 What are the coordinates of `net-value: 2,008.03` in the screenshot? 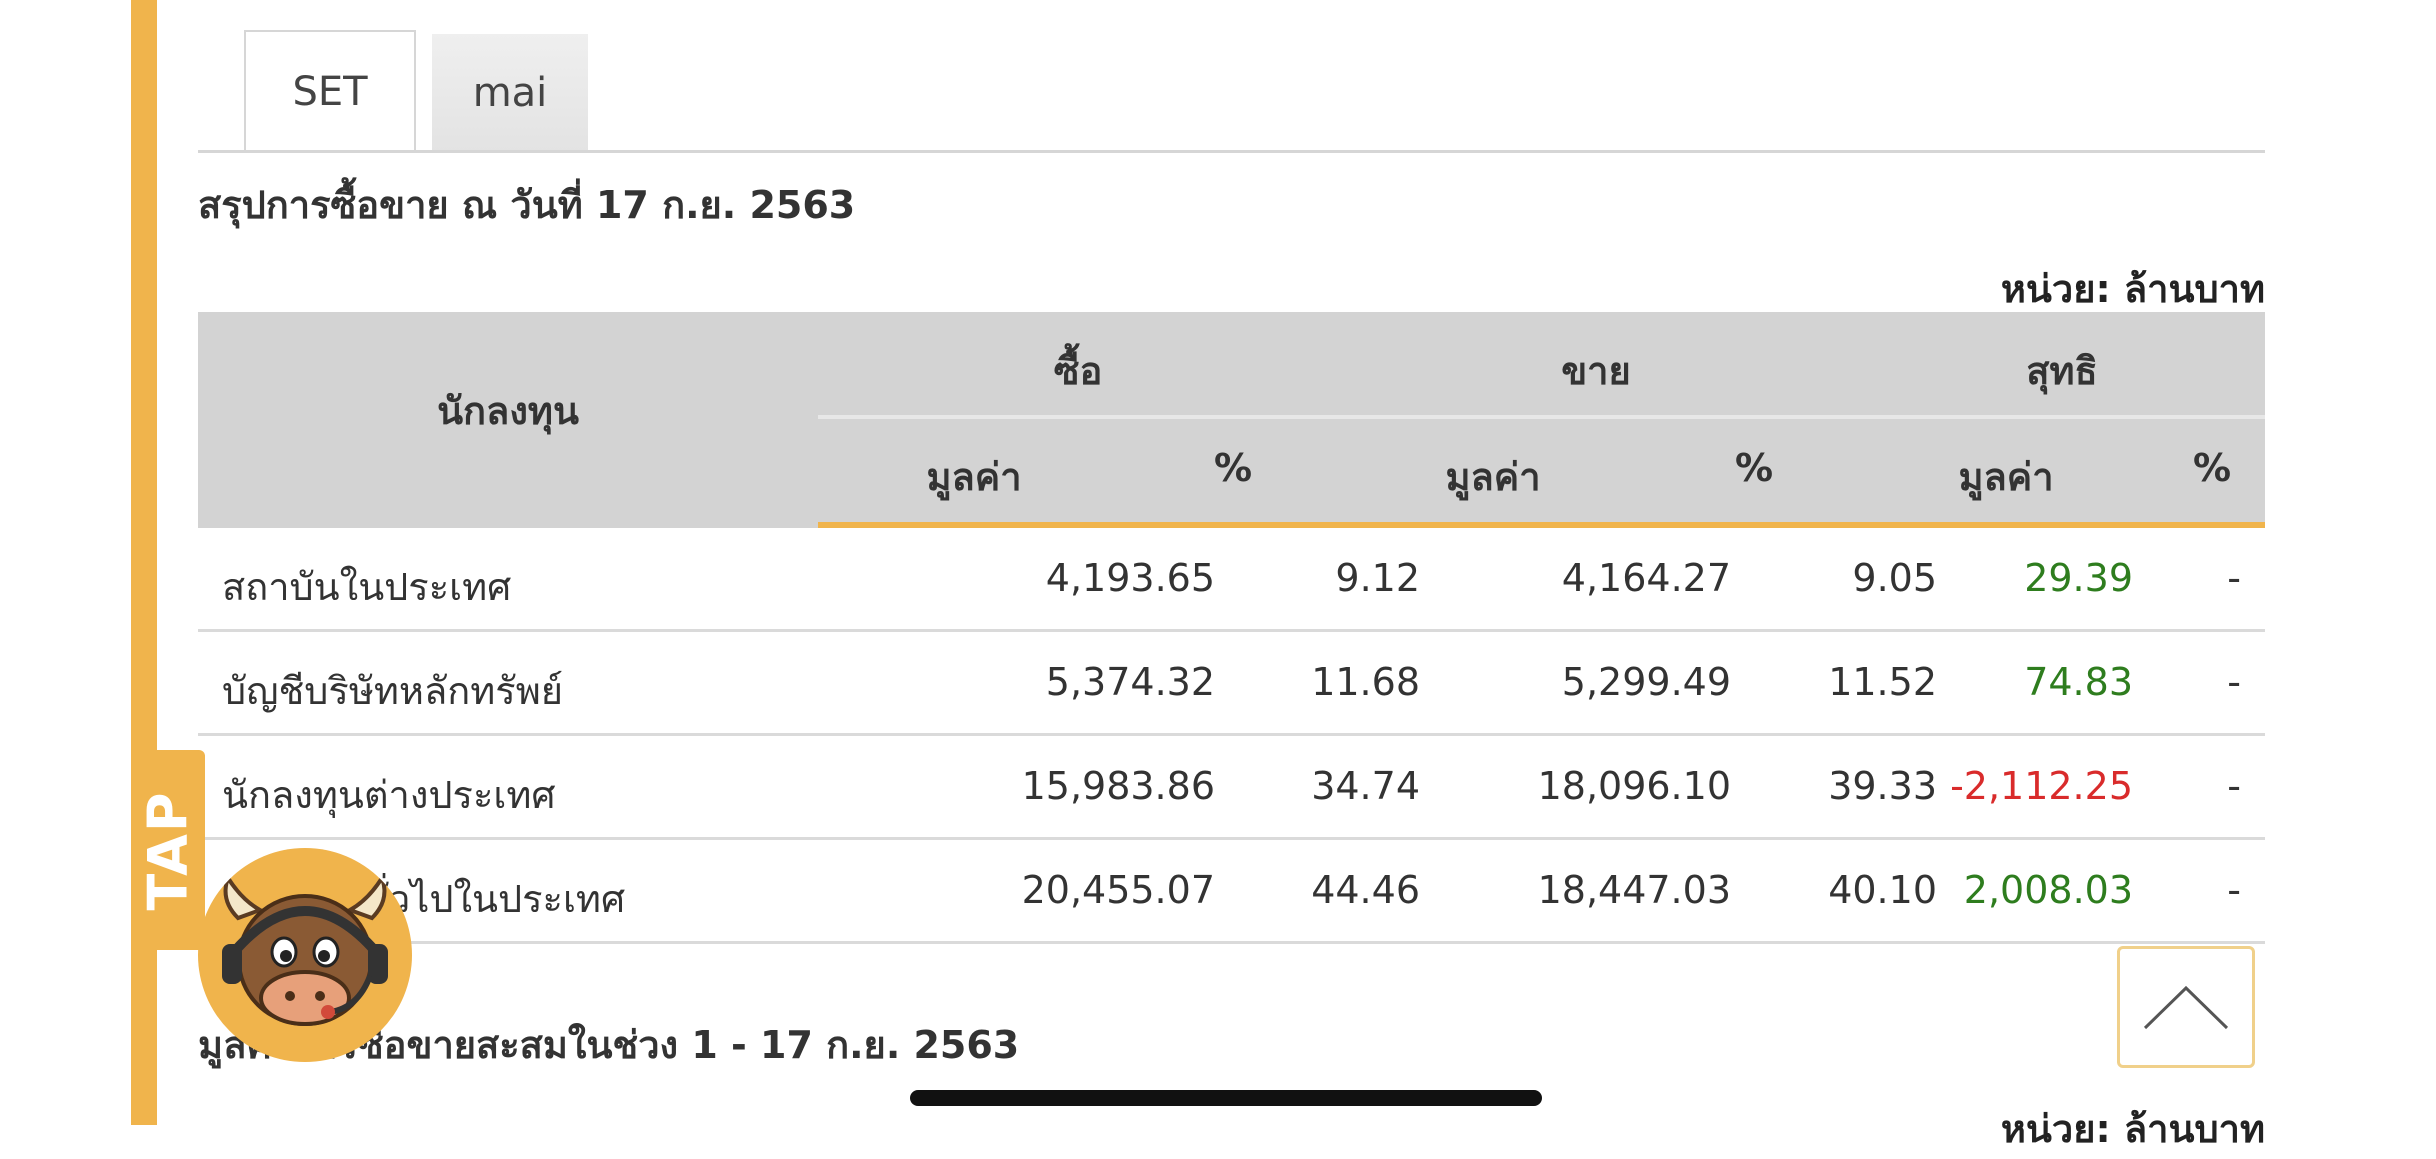 It's located at (2048, 890).